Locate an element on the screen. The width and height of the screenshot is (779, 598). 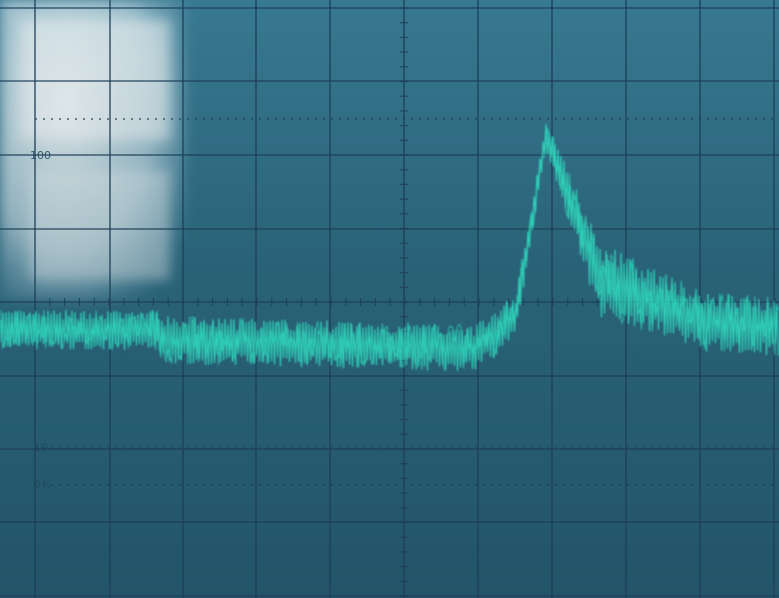
graticule-label-0-percent: 0% is located at coordinates (43, 484).